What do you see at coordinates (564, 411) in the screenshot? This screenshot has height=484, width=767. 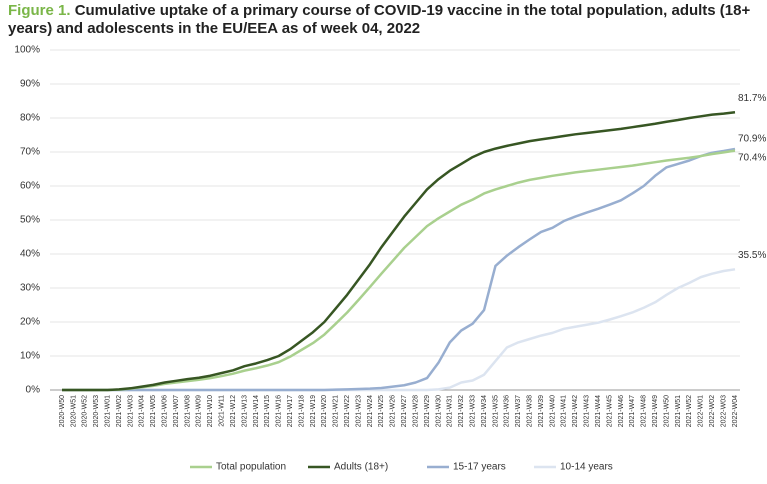 I see `x-tick-label: 2021-W41` at bounding box center [564, 411].